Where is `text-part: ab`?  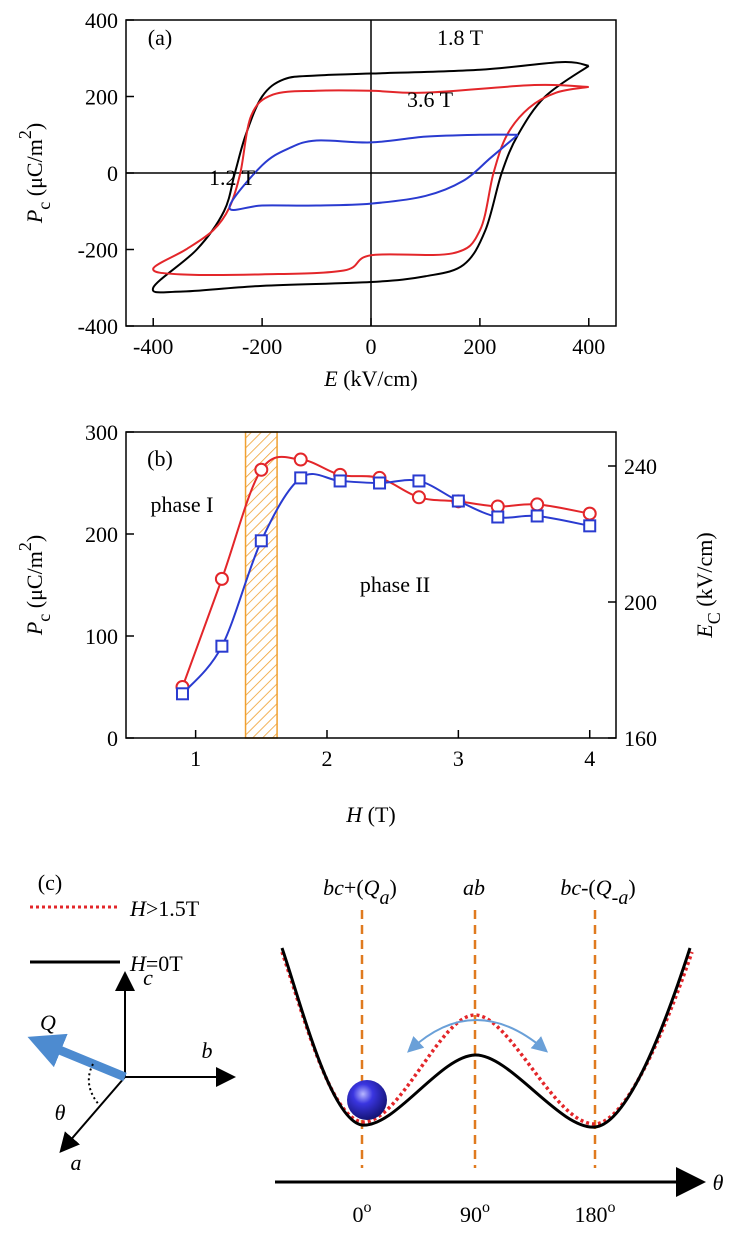 text-part: ab is located at coordinates (474, 887).